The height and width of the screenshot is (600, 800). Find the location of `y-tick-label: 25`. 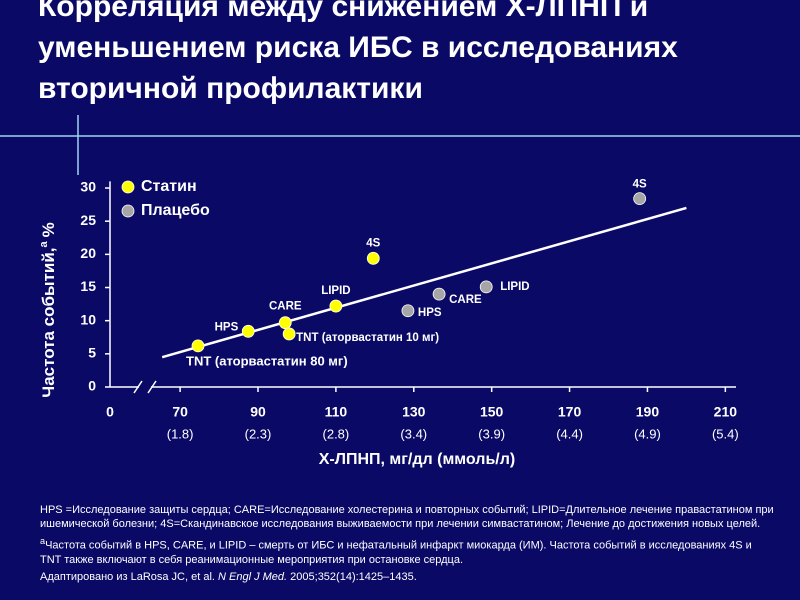

y-tick-label: 25 is located at coordinates (88, 220).